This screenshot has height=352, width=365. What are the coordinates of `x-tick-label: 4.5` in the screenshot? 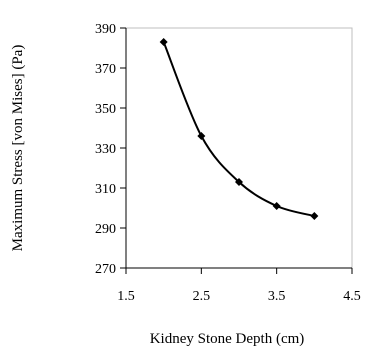 It's located at (352, 296).